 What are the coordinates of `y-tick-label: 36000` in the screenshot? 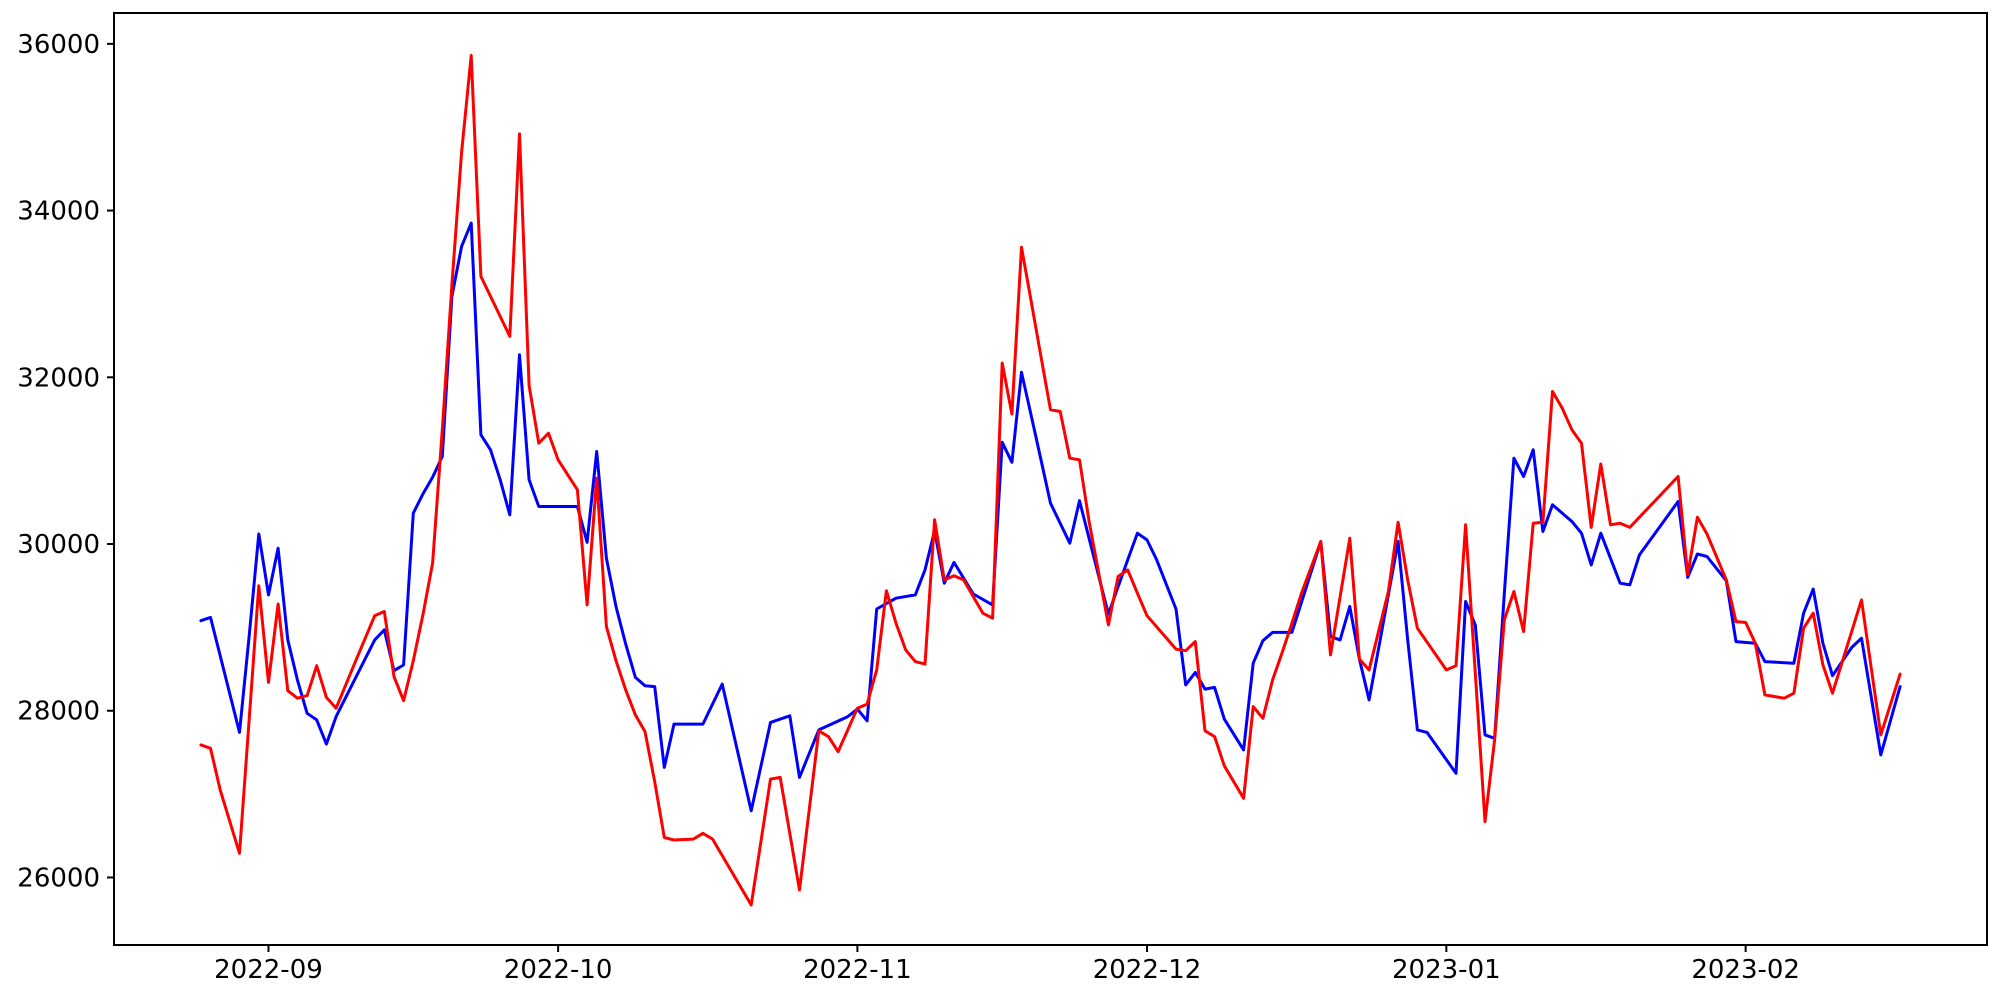 It's located at (58, 45).